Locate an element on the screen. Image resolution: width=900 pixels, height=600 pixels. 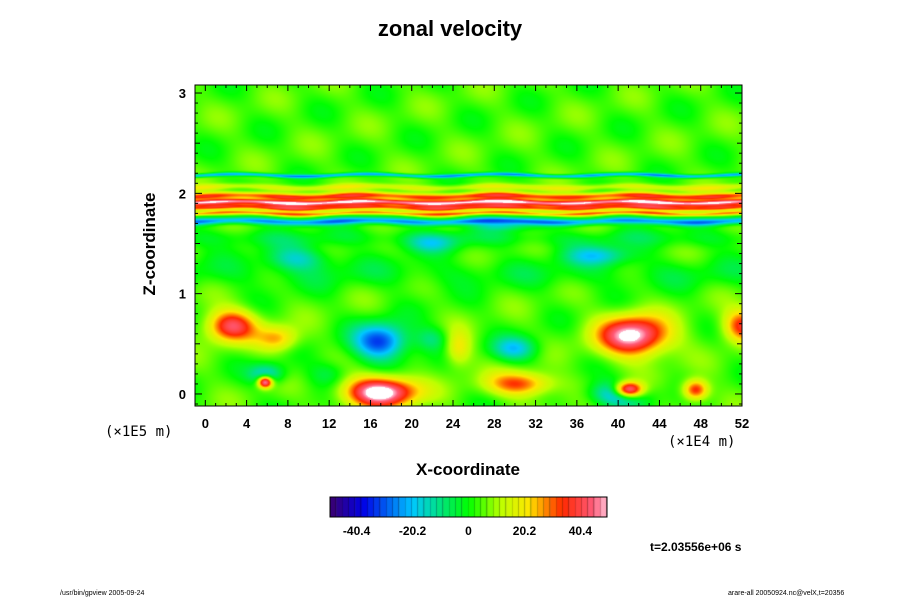
colorbar-ticks: -40.4 -20.2 0 20.2 40.4 is located at coordinates (467, 531).